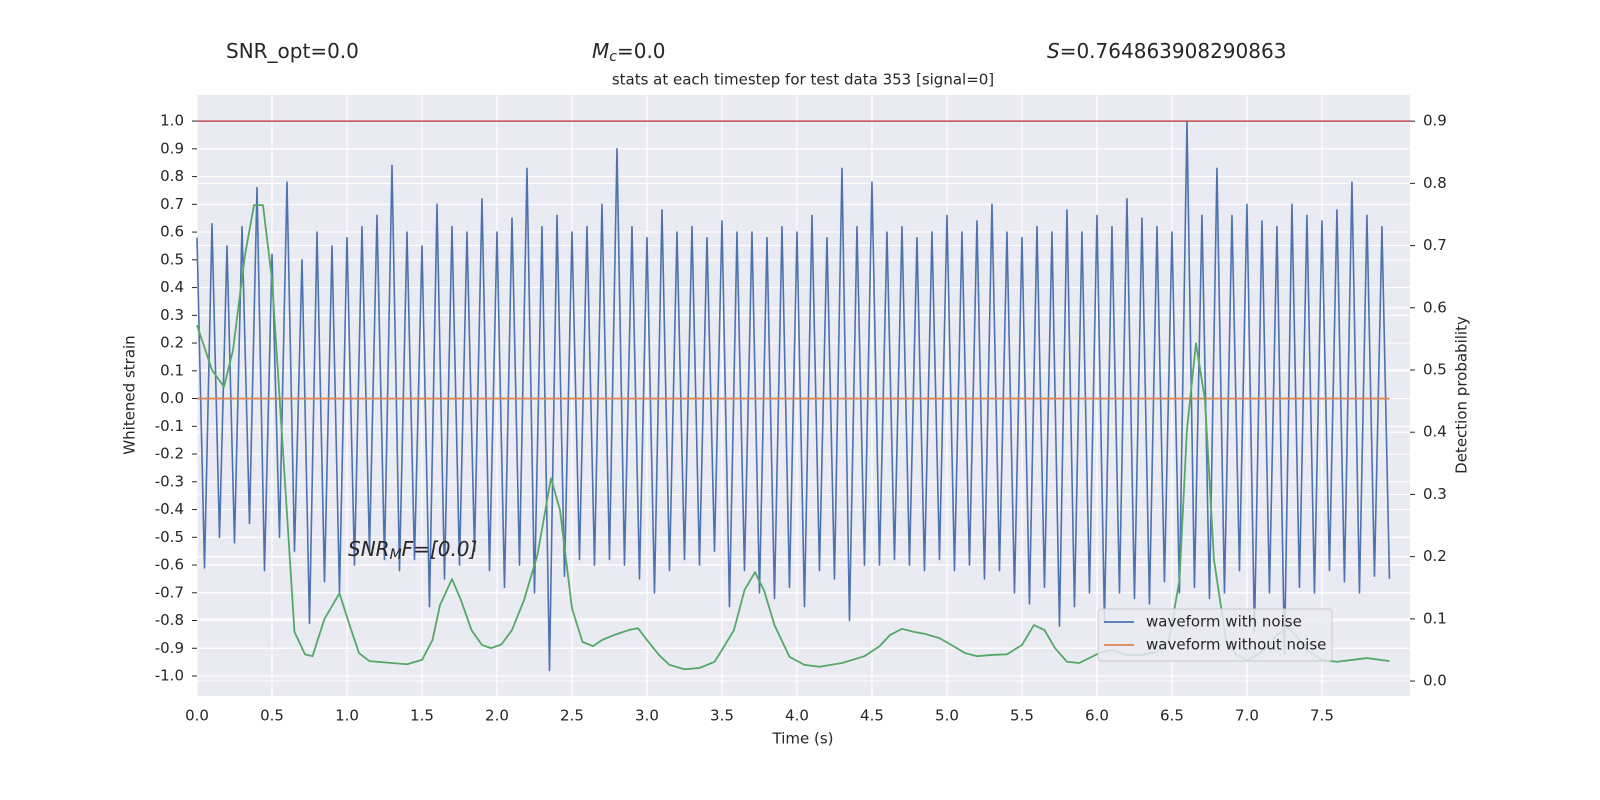 The height and width of the screenshot is (800, 1600). What do you see at coordinates (169, 537) in the screenshot?
I see `y-tick-label: -0.5` at bounding box center [169, 537].